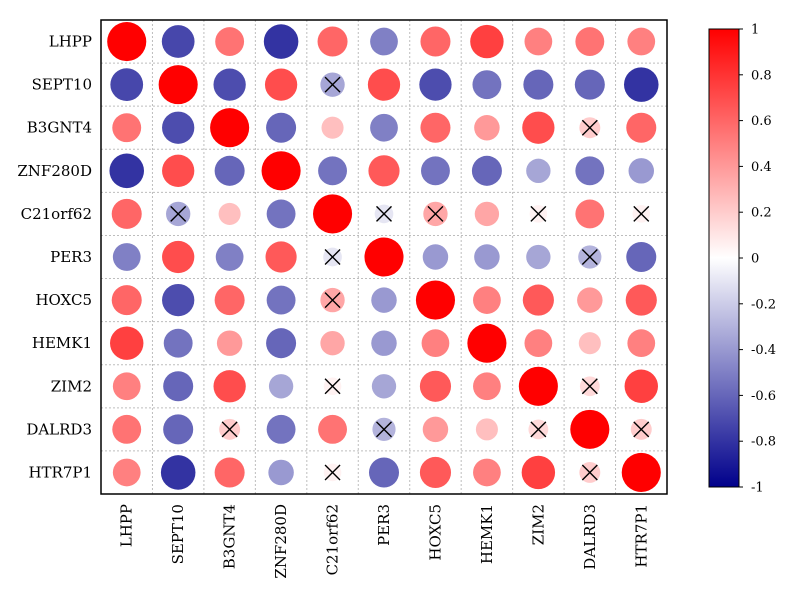  Describe the element at coordinates (761, 75) in the screenshot. I see `colorbar-tick-label: 0.8` at that location.